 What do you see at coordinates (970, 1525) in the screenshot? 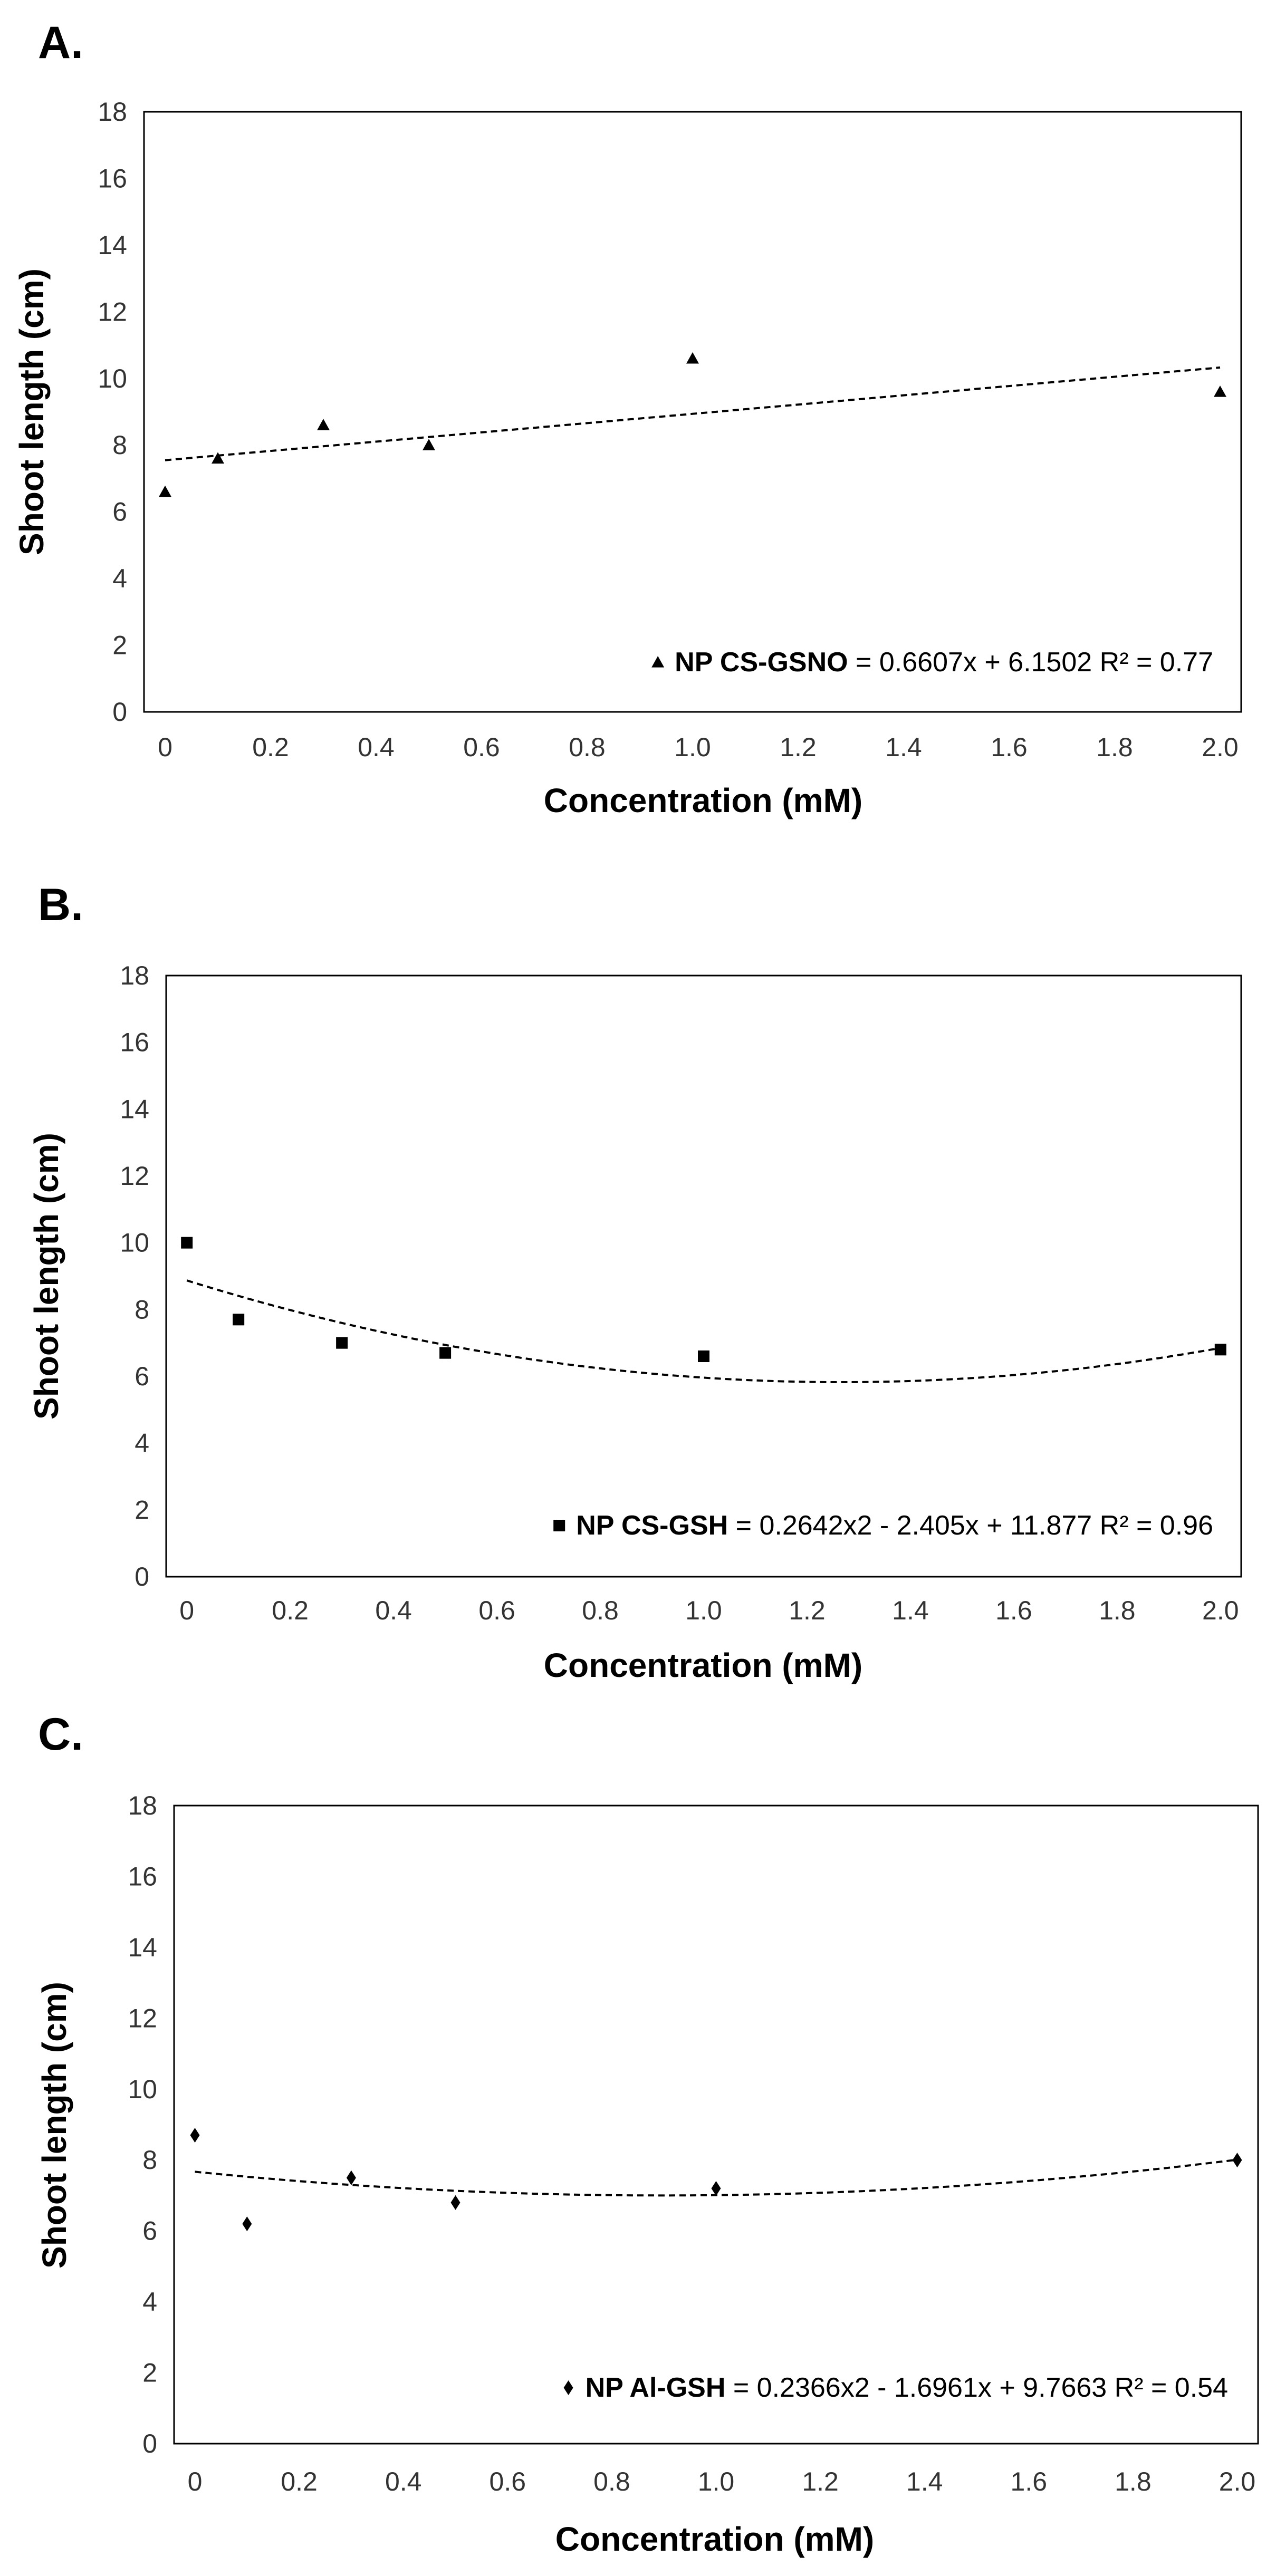
I see `legend-equation: = 0.2642x2 - 2.405x + 11.877 R² = 0.96` at bounding box center [970, 1525].